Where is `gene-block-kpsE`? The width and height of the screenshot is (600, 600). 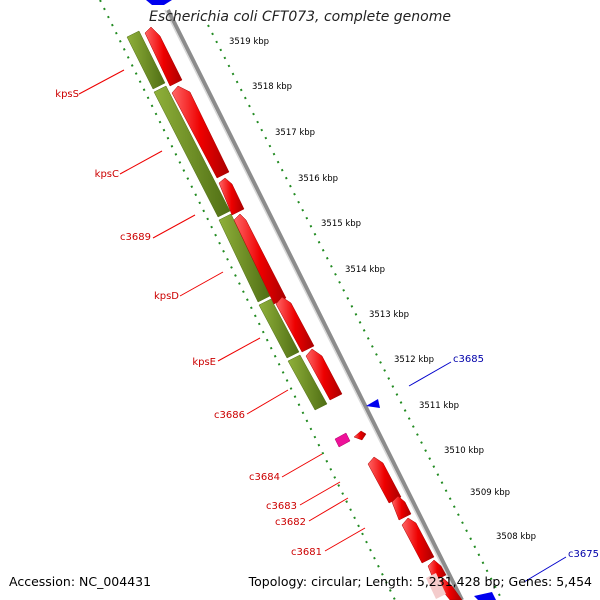 gene-block-kpsE is located at coordinates (307, 382).